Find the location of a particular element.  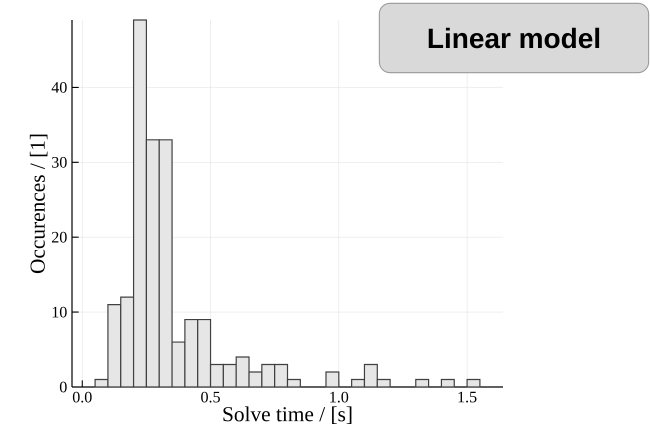

y-tick-label: 10 is located at coordinates (59, 312).